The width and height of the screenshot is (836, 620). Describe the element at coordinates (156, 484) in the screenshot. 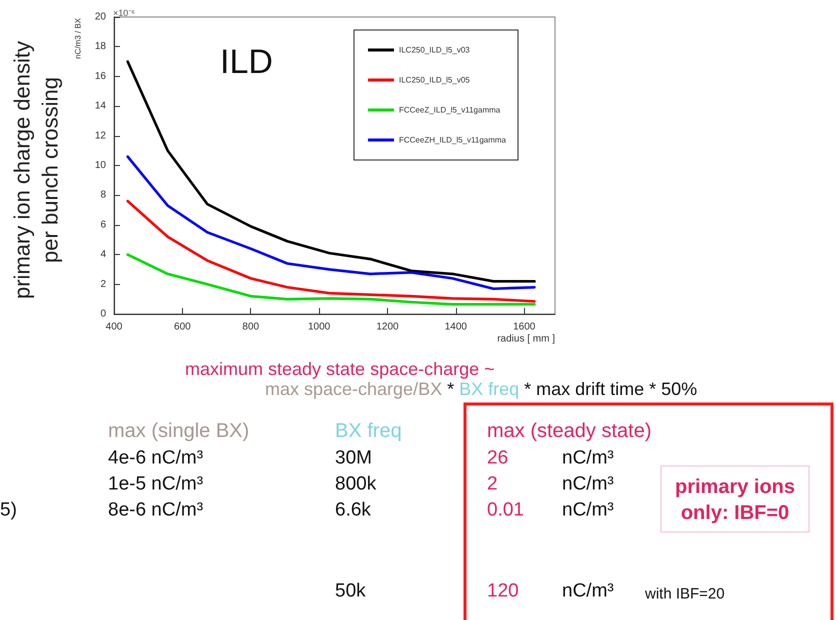

I see `text: 1e-5 nC/m³` at that location.